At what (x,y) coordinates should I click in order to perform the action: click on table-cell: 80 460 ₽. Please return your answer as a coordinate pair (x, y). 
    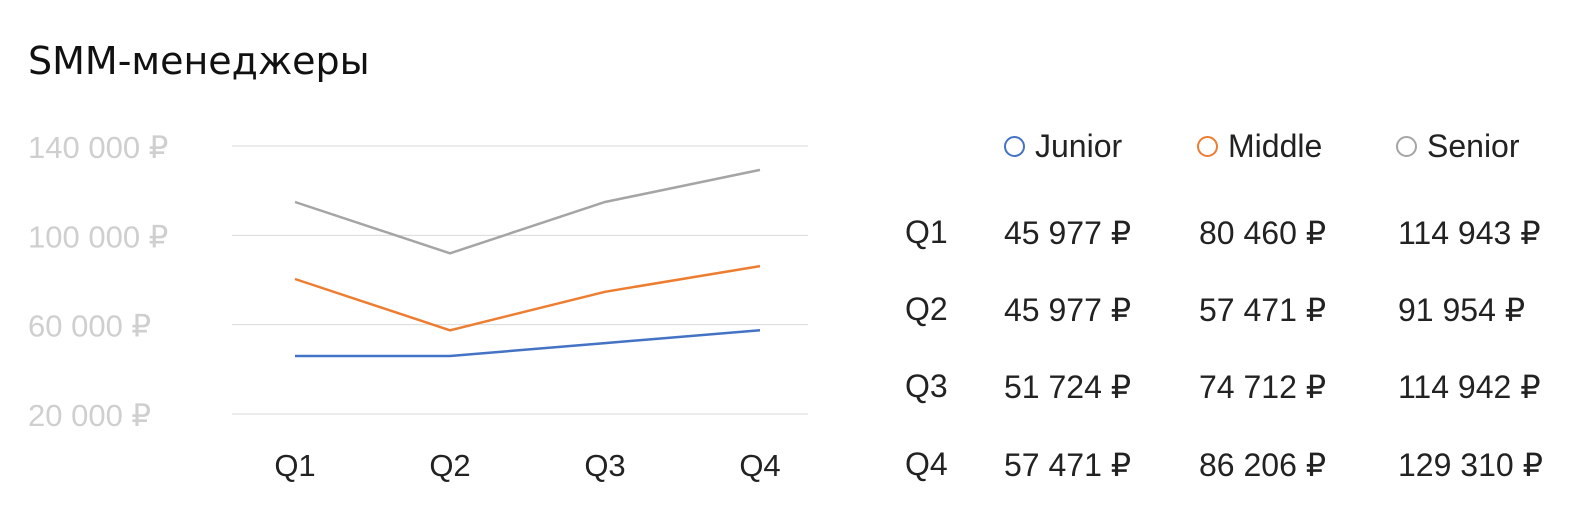
    Looking at the image, I should click on (1263, 233).